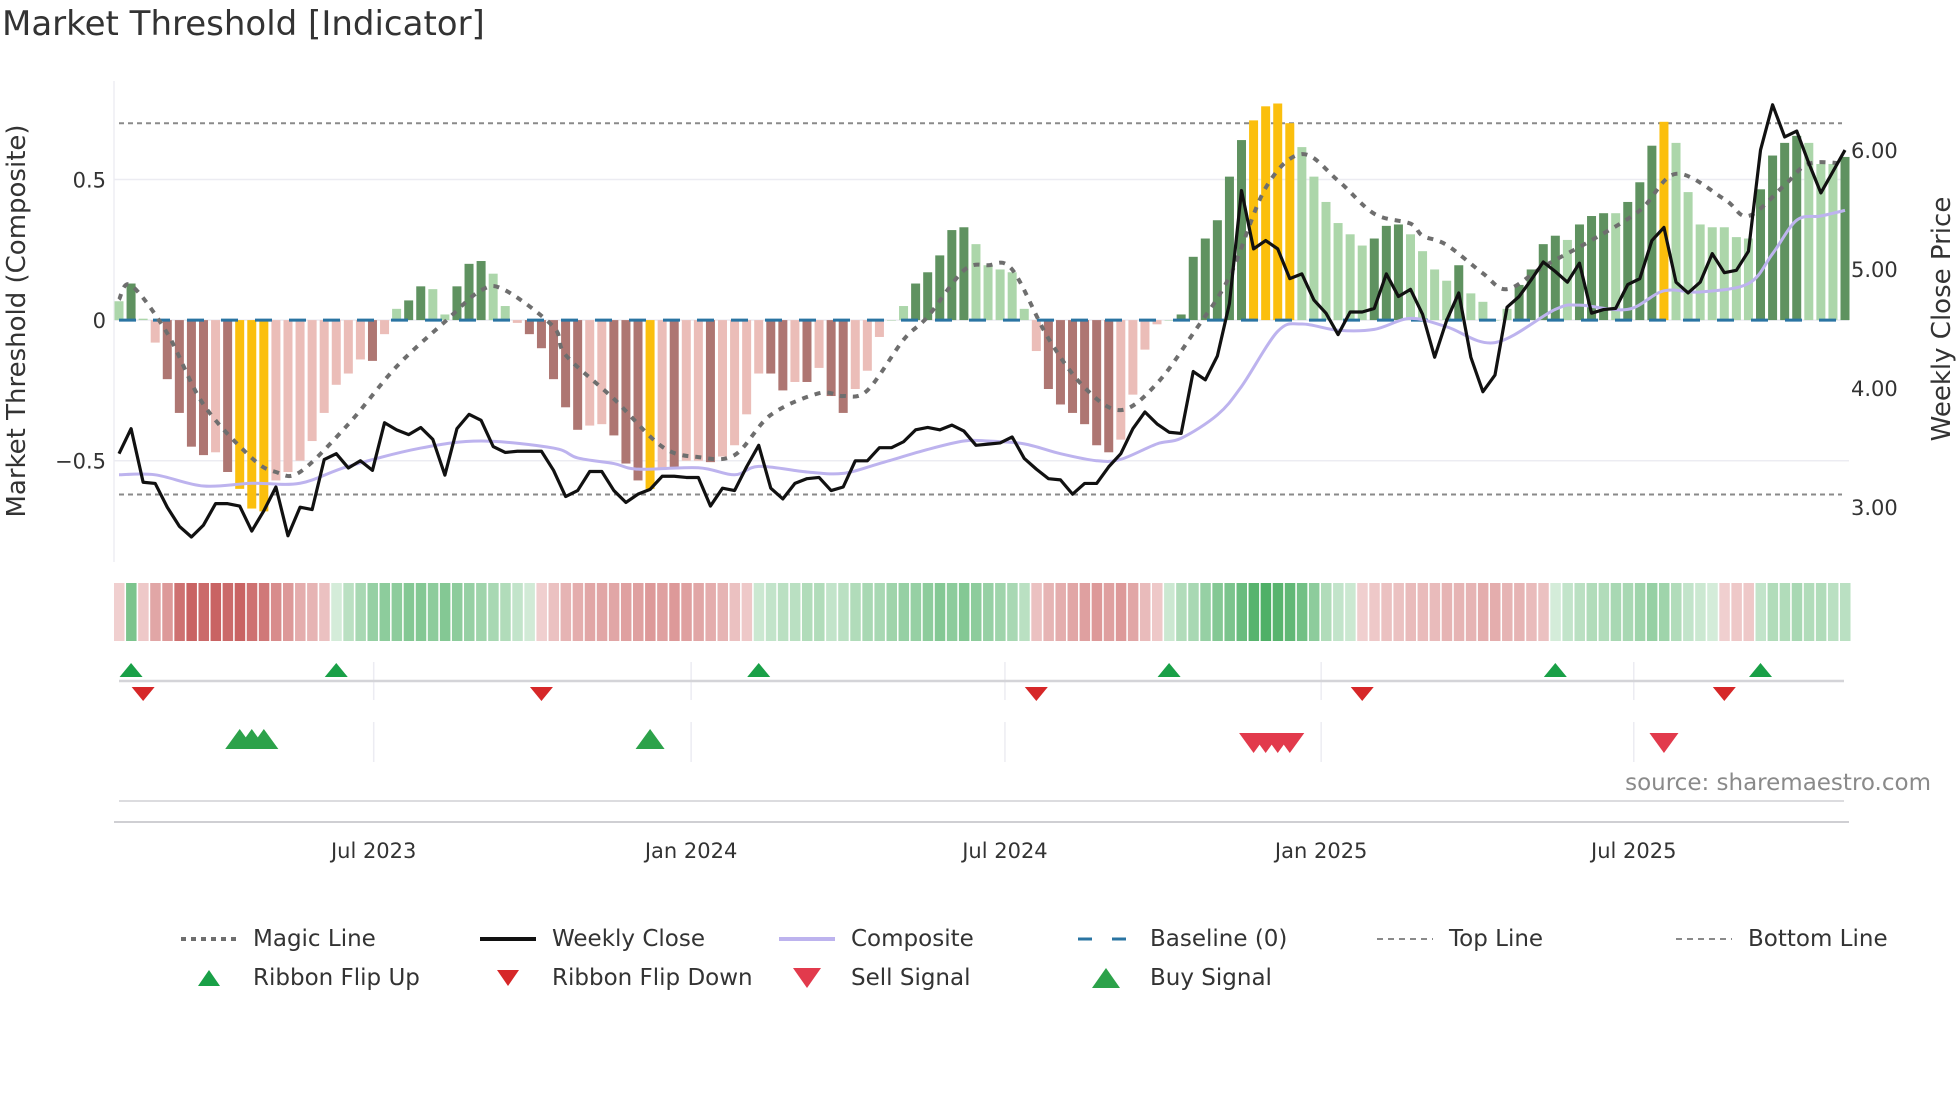  What do you see at coordinates (1874, 508) in the screenshot?
I see `right-tick-label: 3.00` at bounding box center [1874, 508].